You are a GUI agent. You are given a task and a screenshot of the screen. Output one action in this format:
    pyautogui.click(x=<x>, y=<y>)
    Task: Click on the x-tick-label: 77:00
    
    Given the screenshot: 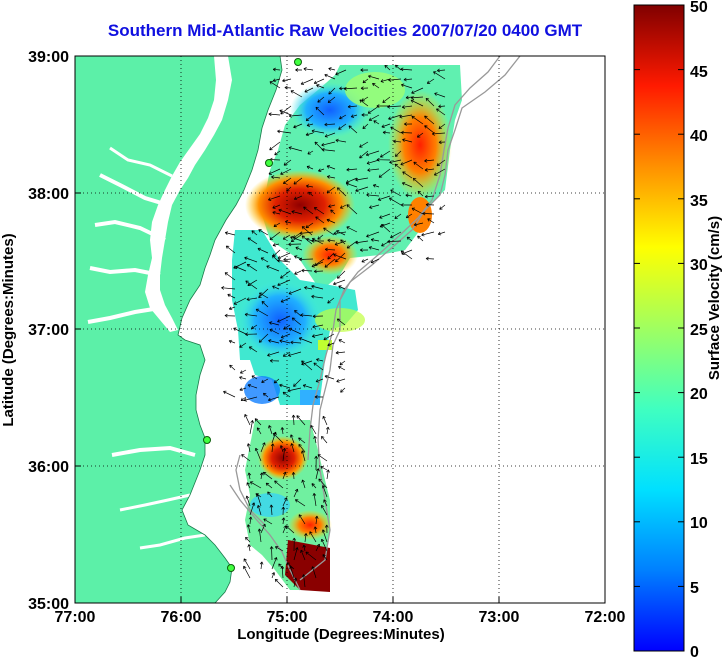 What is the action you would take?
    pyautogui.click(x=75, y=617)
    